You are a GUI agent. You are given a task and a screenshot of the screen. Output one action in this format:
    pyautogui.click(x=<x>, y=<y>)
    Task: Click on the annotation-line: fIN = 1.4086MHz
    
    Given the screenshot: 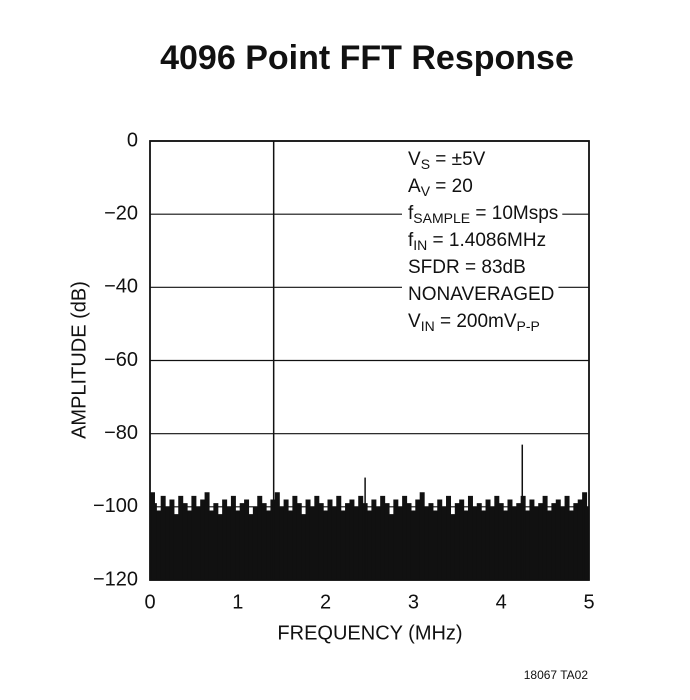 What is the action you would take?
    pyautogui.click(x=477, y=241)
    